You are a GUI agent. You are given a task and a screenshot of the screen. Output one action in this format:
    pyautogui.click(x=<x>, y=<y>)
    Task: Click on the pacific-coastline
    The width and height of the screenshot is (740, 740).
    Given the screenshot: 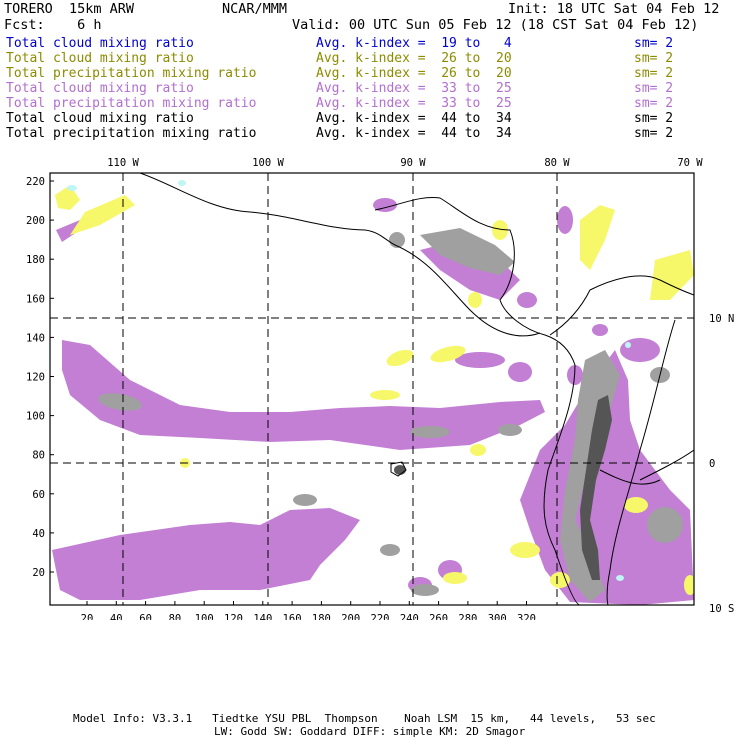 What is the action you would take?
    pyautogui.click(x=340, y=255)
    